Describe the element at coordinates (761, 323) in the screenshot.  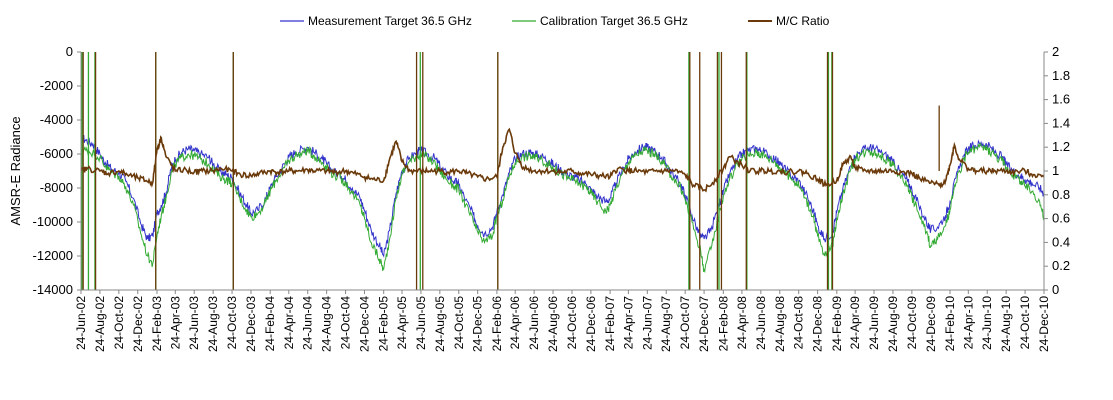
I see `x-tick-label: 24-Jun-08` at that location.